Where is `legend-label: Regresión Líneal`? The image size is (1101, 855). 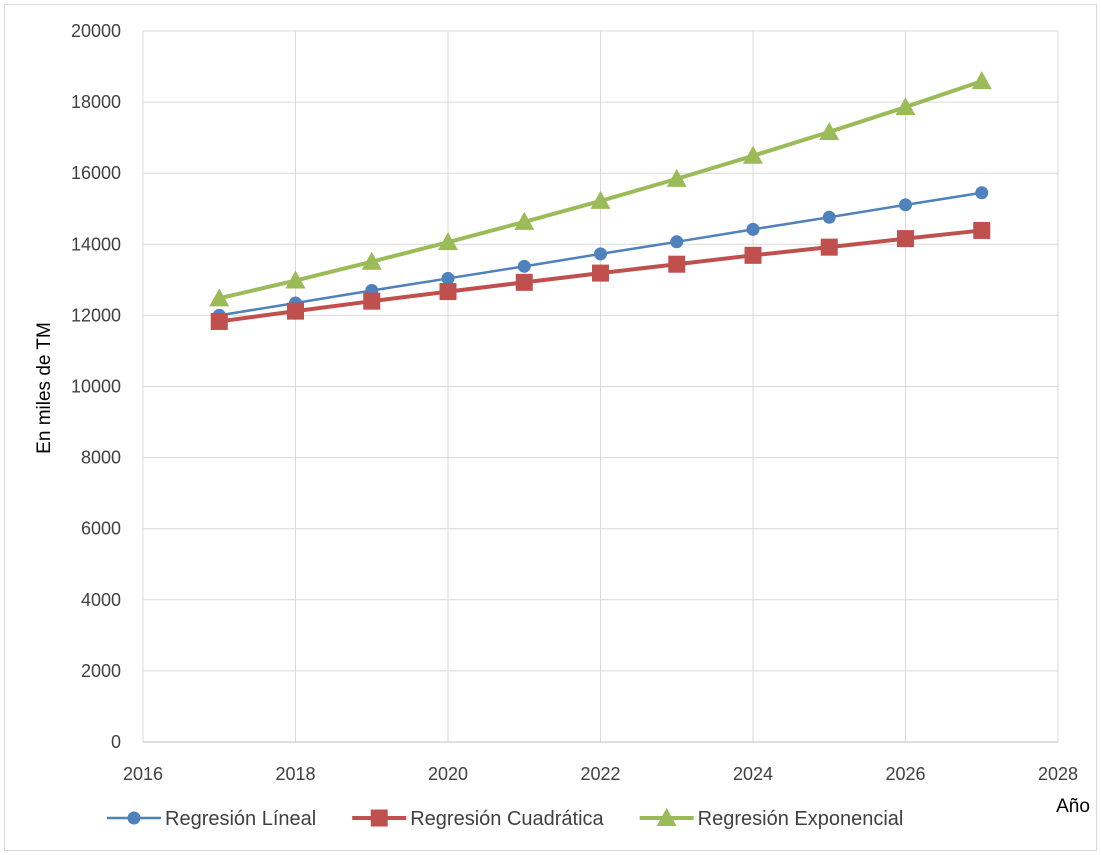 legend-label: Regresión Líneal is located at coordinates (240, 819).